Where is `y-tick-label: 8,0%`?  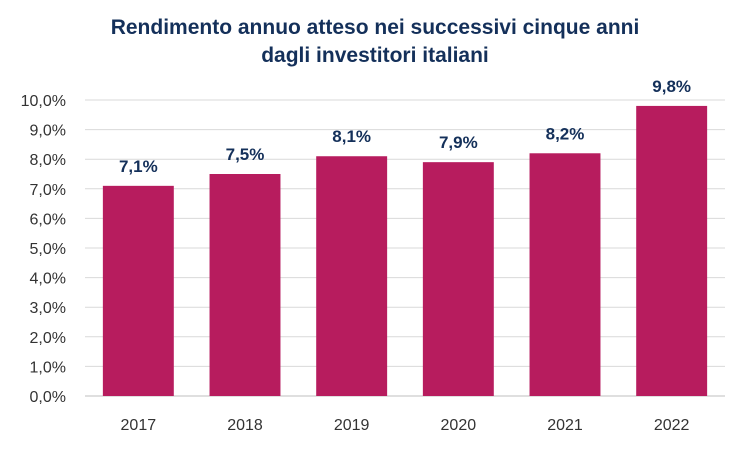 y-tick-label: 8,0% is located at coordinates (48, 160).